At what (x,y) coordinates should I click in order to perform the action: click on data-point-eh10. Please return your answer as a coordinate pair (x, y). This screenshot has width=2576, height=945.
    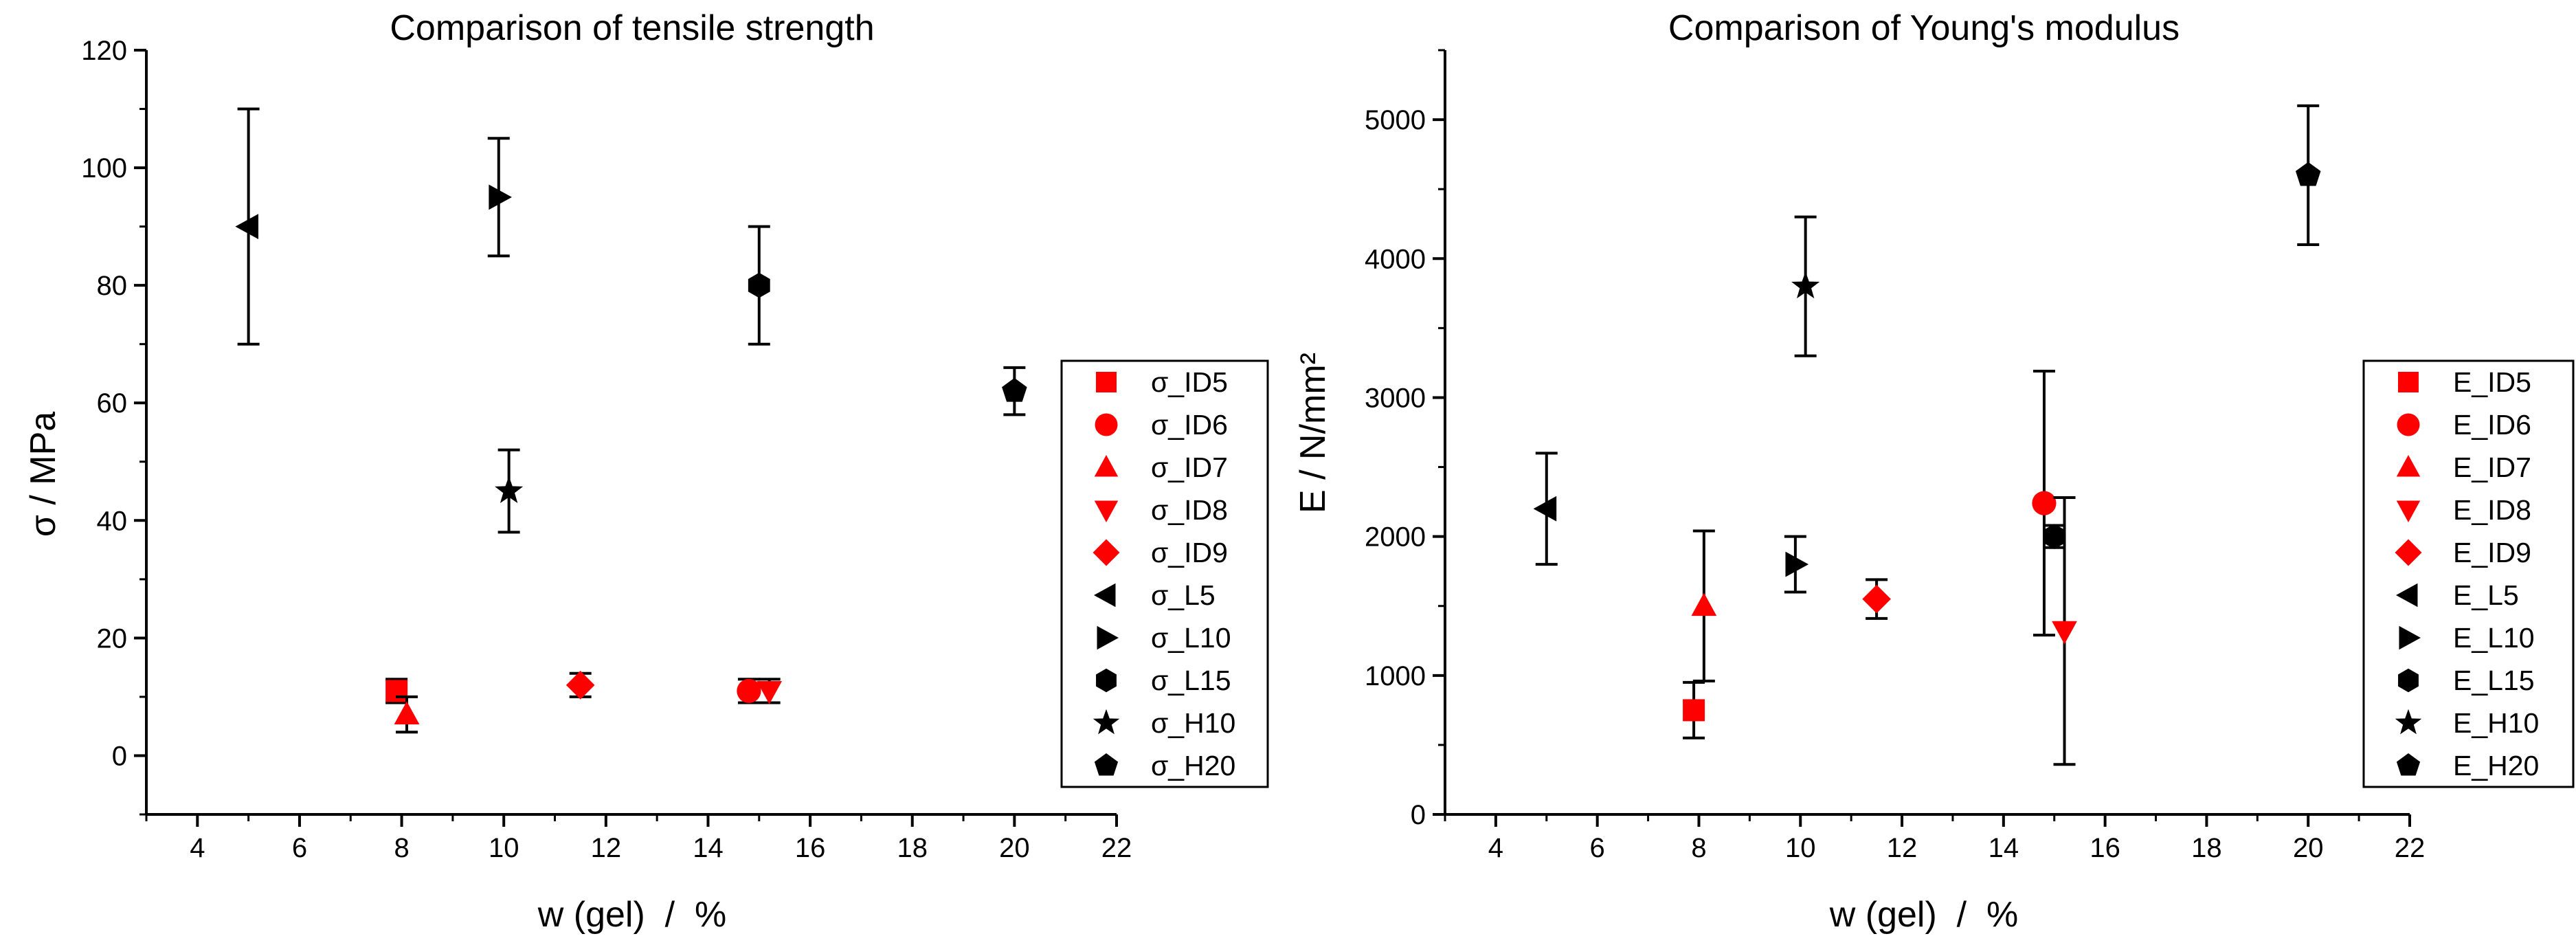
    Looking at the image, I should click on (1805, 285).